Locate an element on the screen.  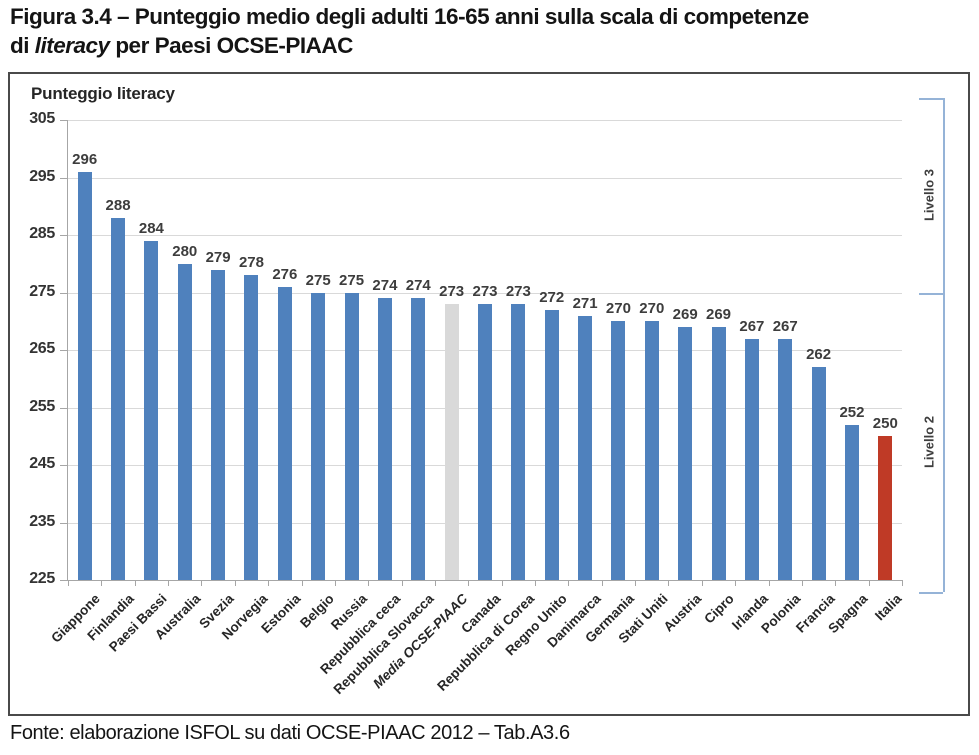
page-title-line2: di literacy per Paesi OCSE-PIAAC is located at coordinates (492, 46).